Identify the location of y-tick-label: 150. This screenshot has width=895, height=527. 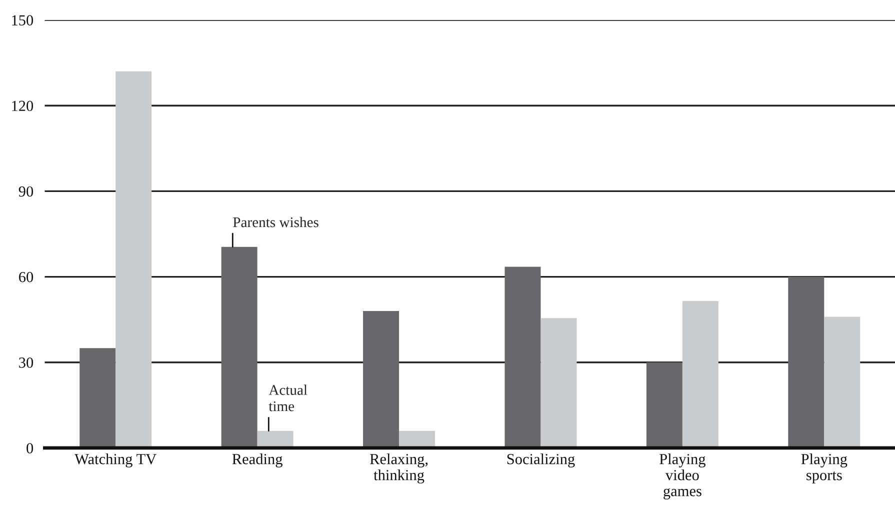
(23, 20).